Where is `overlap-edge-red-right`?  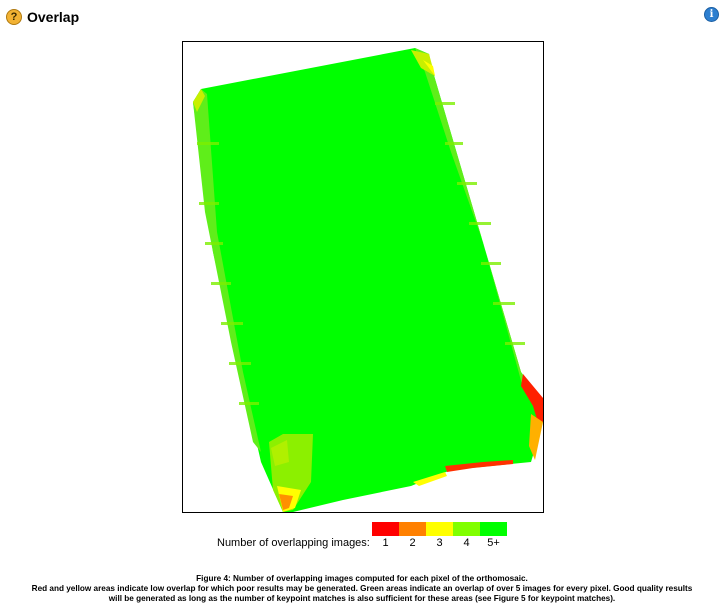 overlap-edge-red-right is located at coordinates (532, 400).